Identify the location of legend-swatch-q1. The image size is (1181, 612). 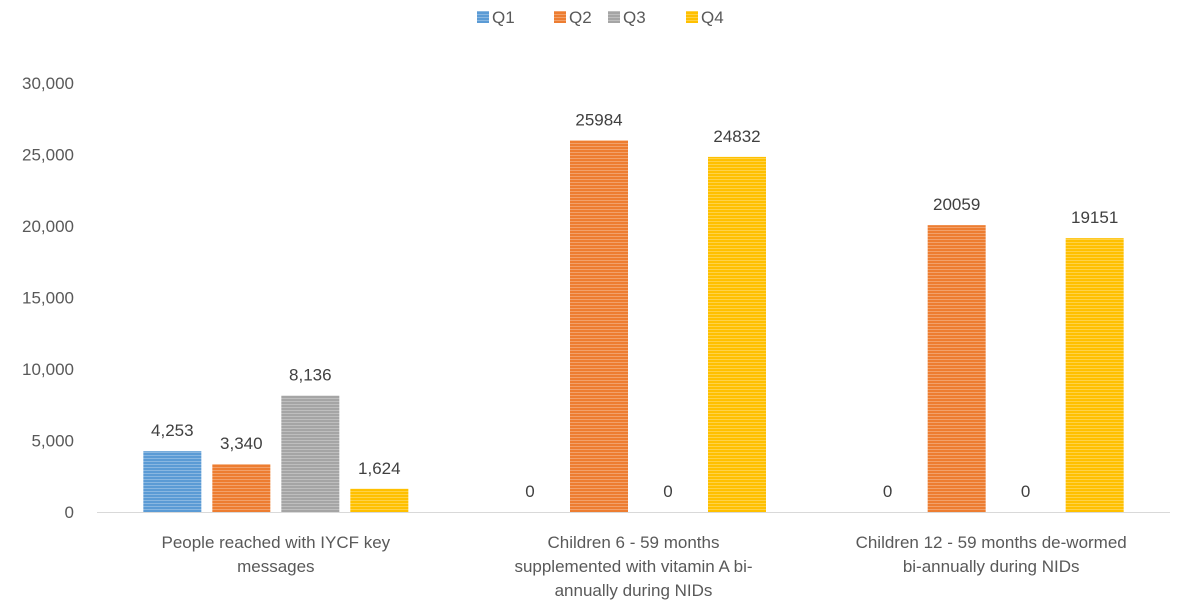
(483, 17).